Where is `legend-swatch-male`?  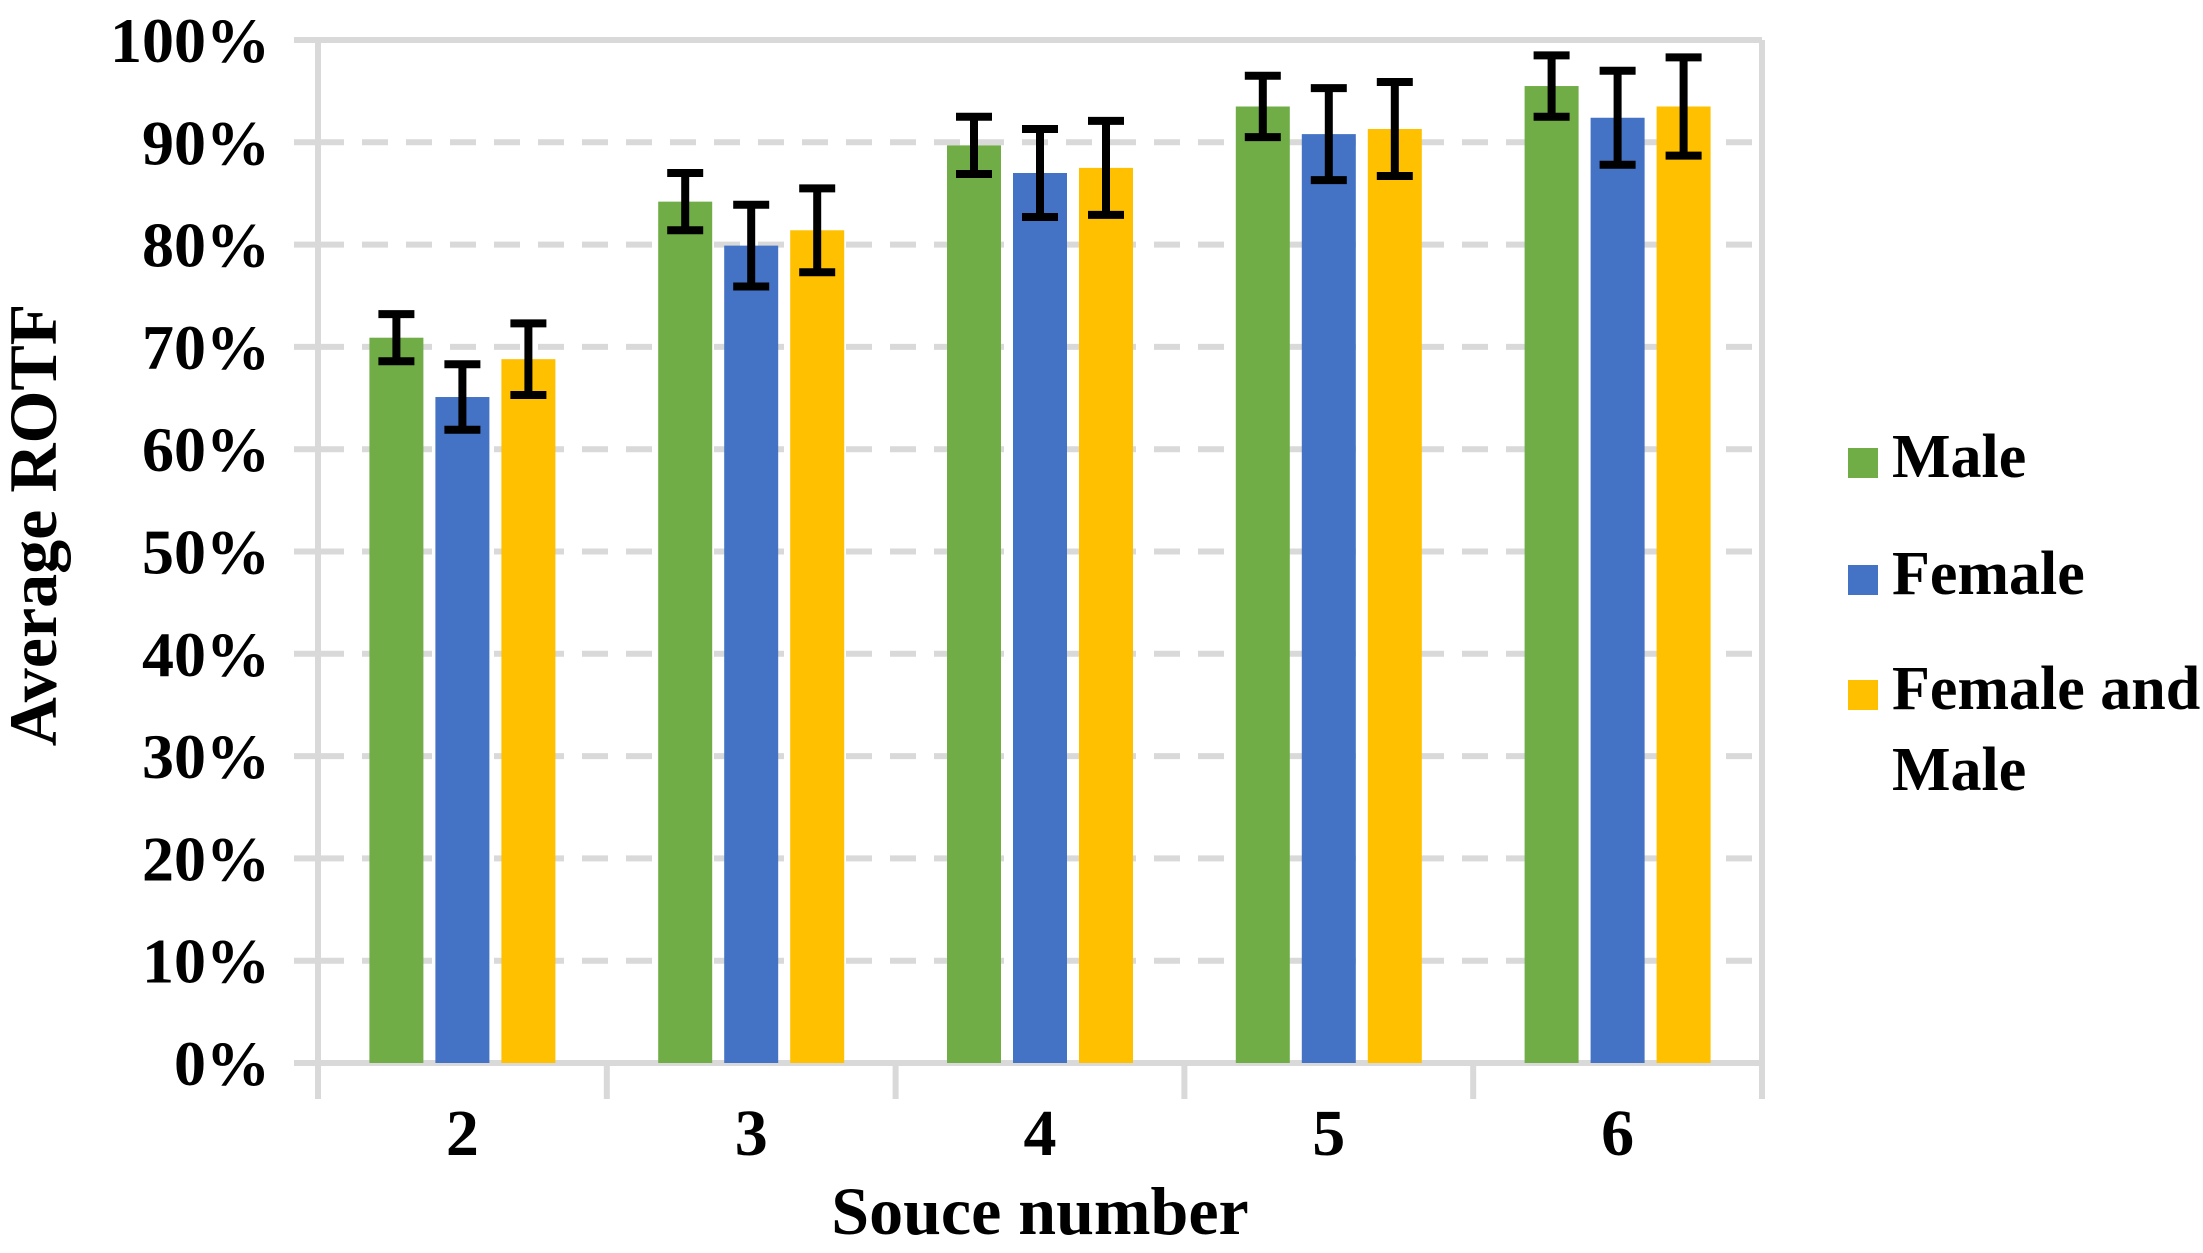 legend-swatch-male is located at coordinates (1863, 463).